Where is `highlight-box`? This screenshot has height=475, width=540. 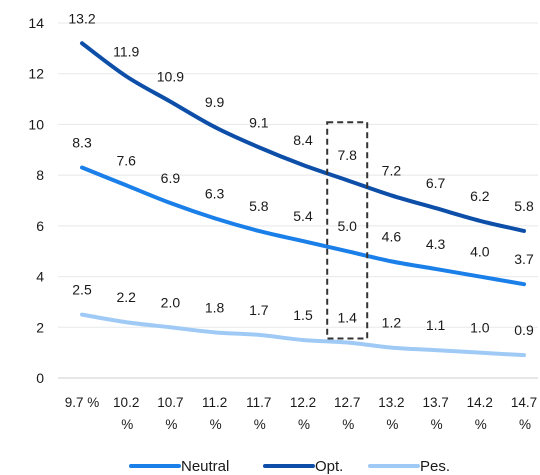
highlight-box is located at coordinates (347, 230).